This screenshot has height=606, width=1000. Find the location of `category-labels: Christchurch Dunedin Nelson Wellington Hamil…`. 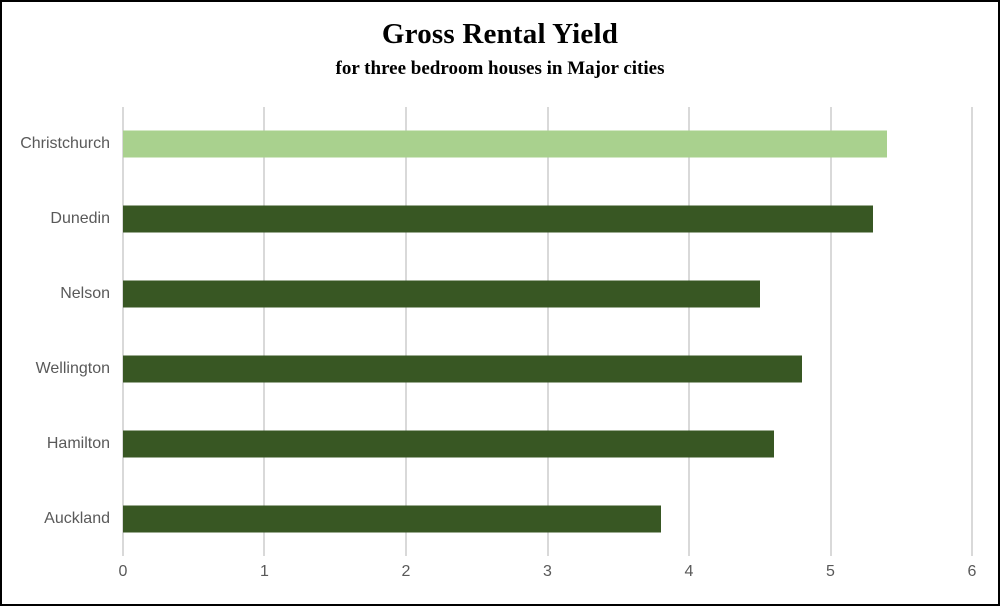

category-labels: Christchurch Dunedin Nelson Wellington Hamil… is located at coordinates (57, 331).